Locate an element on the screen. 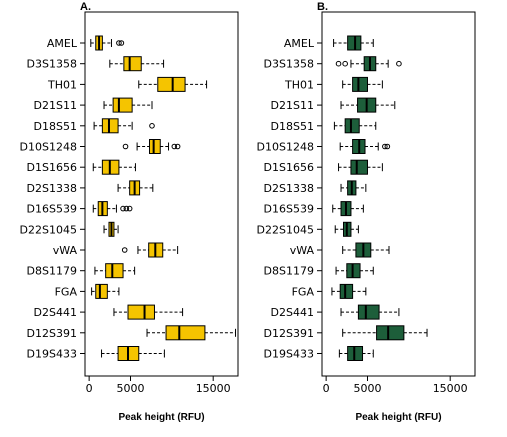 The image size is (507, 437). box-d10s1248 is located at coordinates (155, 146).